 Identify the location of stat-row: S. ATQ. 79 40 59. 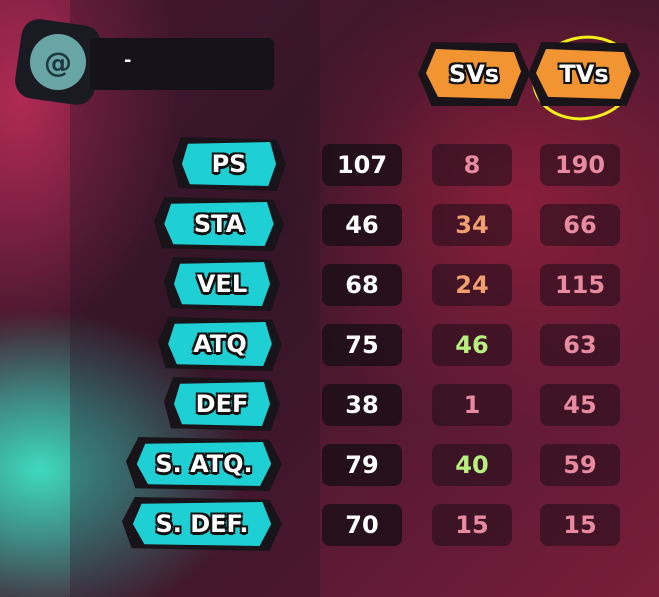
(329, 464).